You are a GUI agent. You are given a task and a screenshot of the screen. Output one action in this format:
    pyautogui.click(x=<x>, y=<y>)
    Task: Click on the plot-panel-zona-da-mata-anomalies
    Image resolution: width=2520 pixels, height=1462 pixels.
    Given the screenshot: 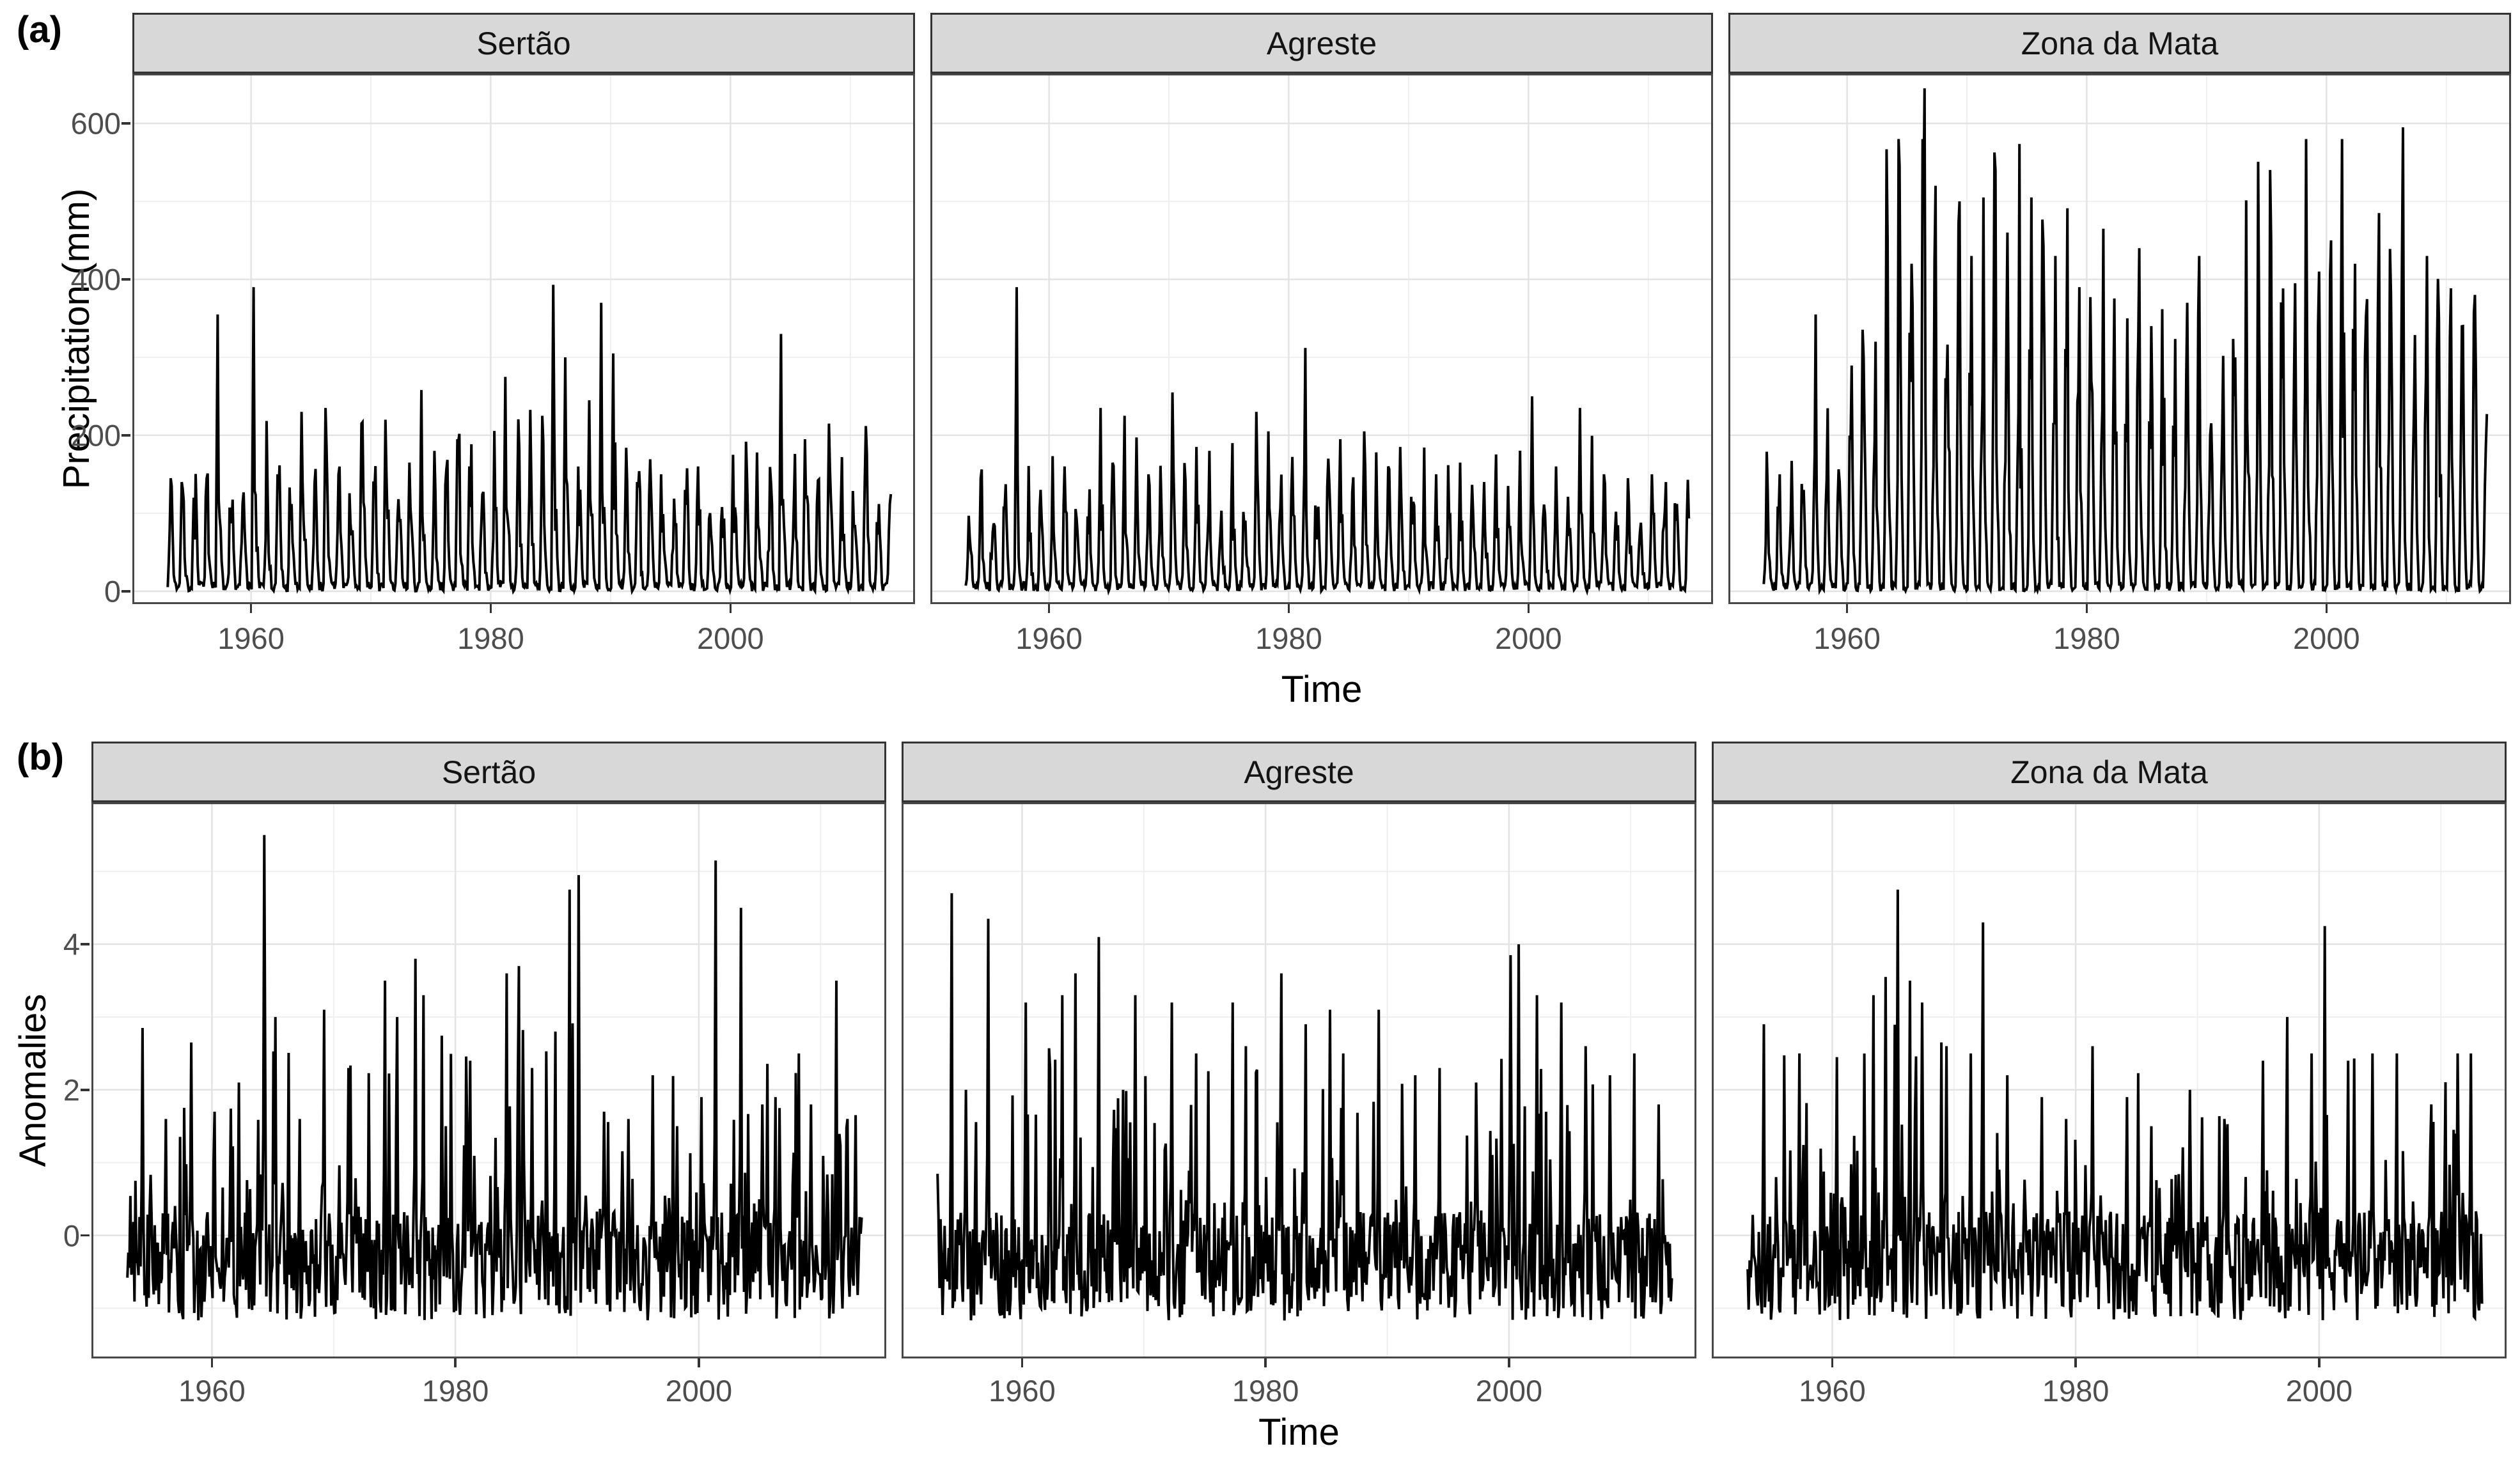 What is the action you would take?
    pyautogui.click(x=2109, y=1080)
    